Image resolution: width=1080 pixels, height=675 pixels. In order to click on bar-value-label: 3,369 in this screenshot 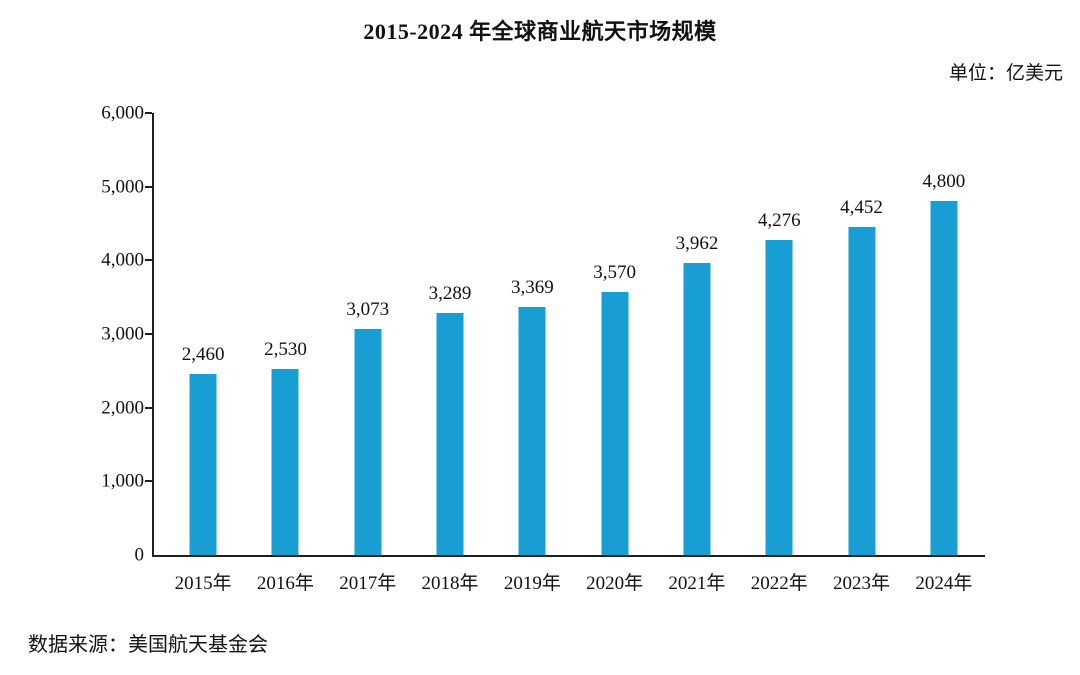, I will do `click(532, 287)`.